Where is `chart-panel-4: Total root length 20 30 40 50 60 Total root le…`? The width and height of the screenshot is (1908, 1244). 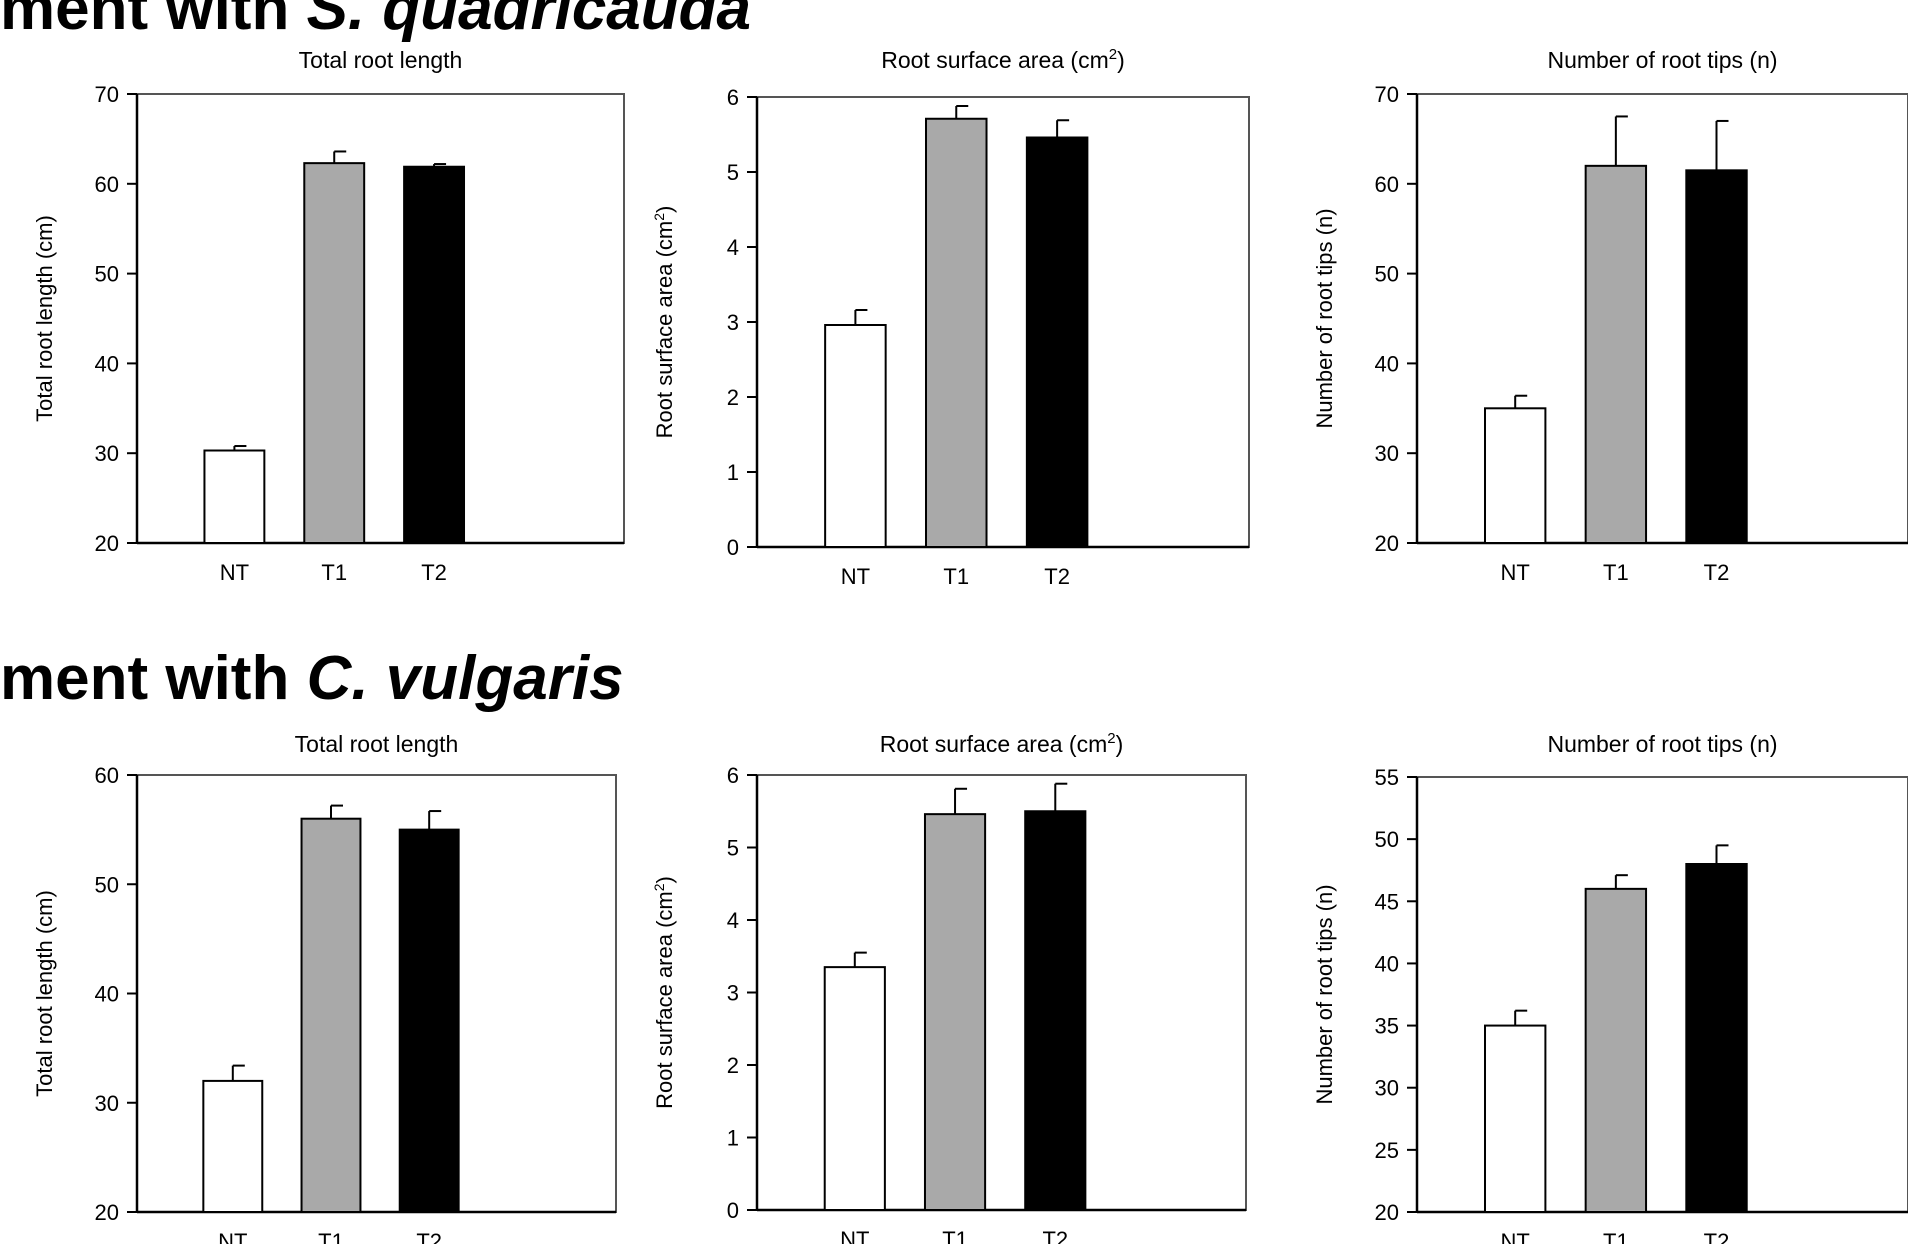 chart-panel-4: Total root length 20 30 40 50 60 Total root le… is located at coordinates (324, 987).